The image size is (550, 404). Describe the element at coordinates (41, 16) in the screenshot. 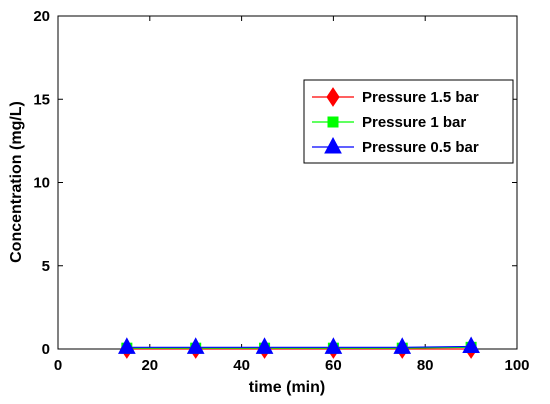

I see `y-tick-label: 20` at that location.